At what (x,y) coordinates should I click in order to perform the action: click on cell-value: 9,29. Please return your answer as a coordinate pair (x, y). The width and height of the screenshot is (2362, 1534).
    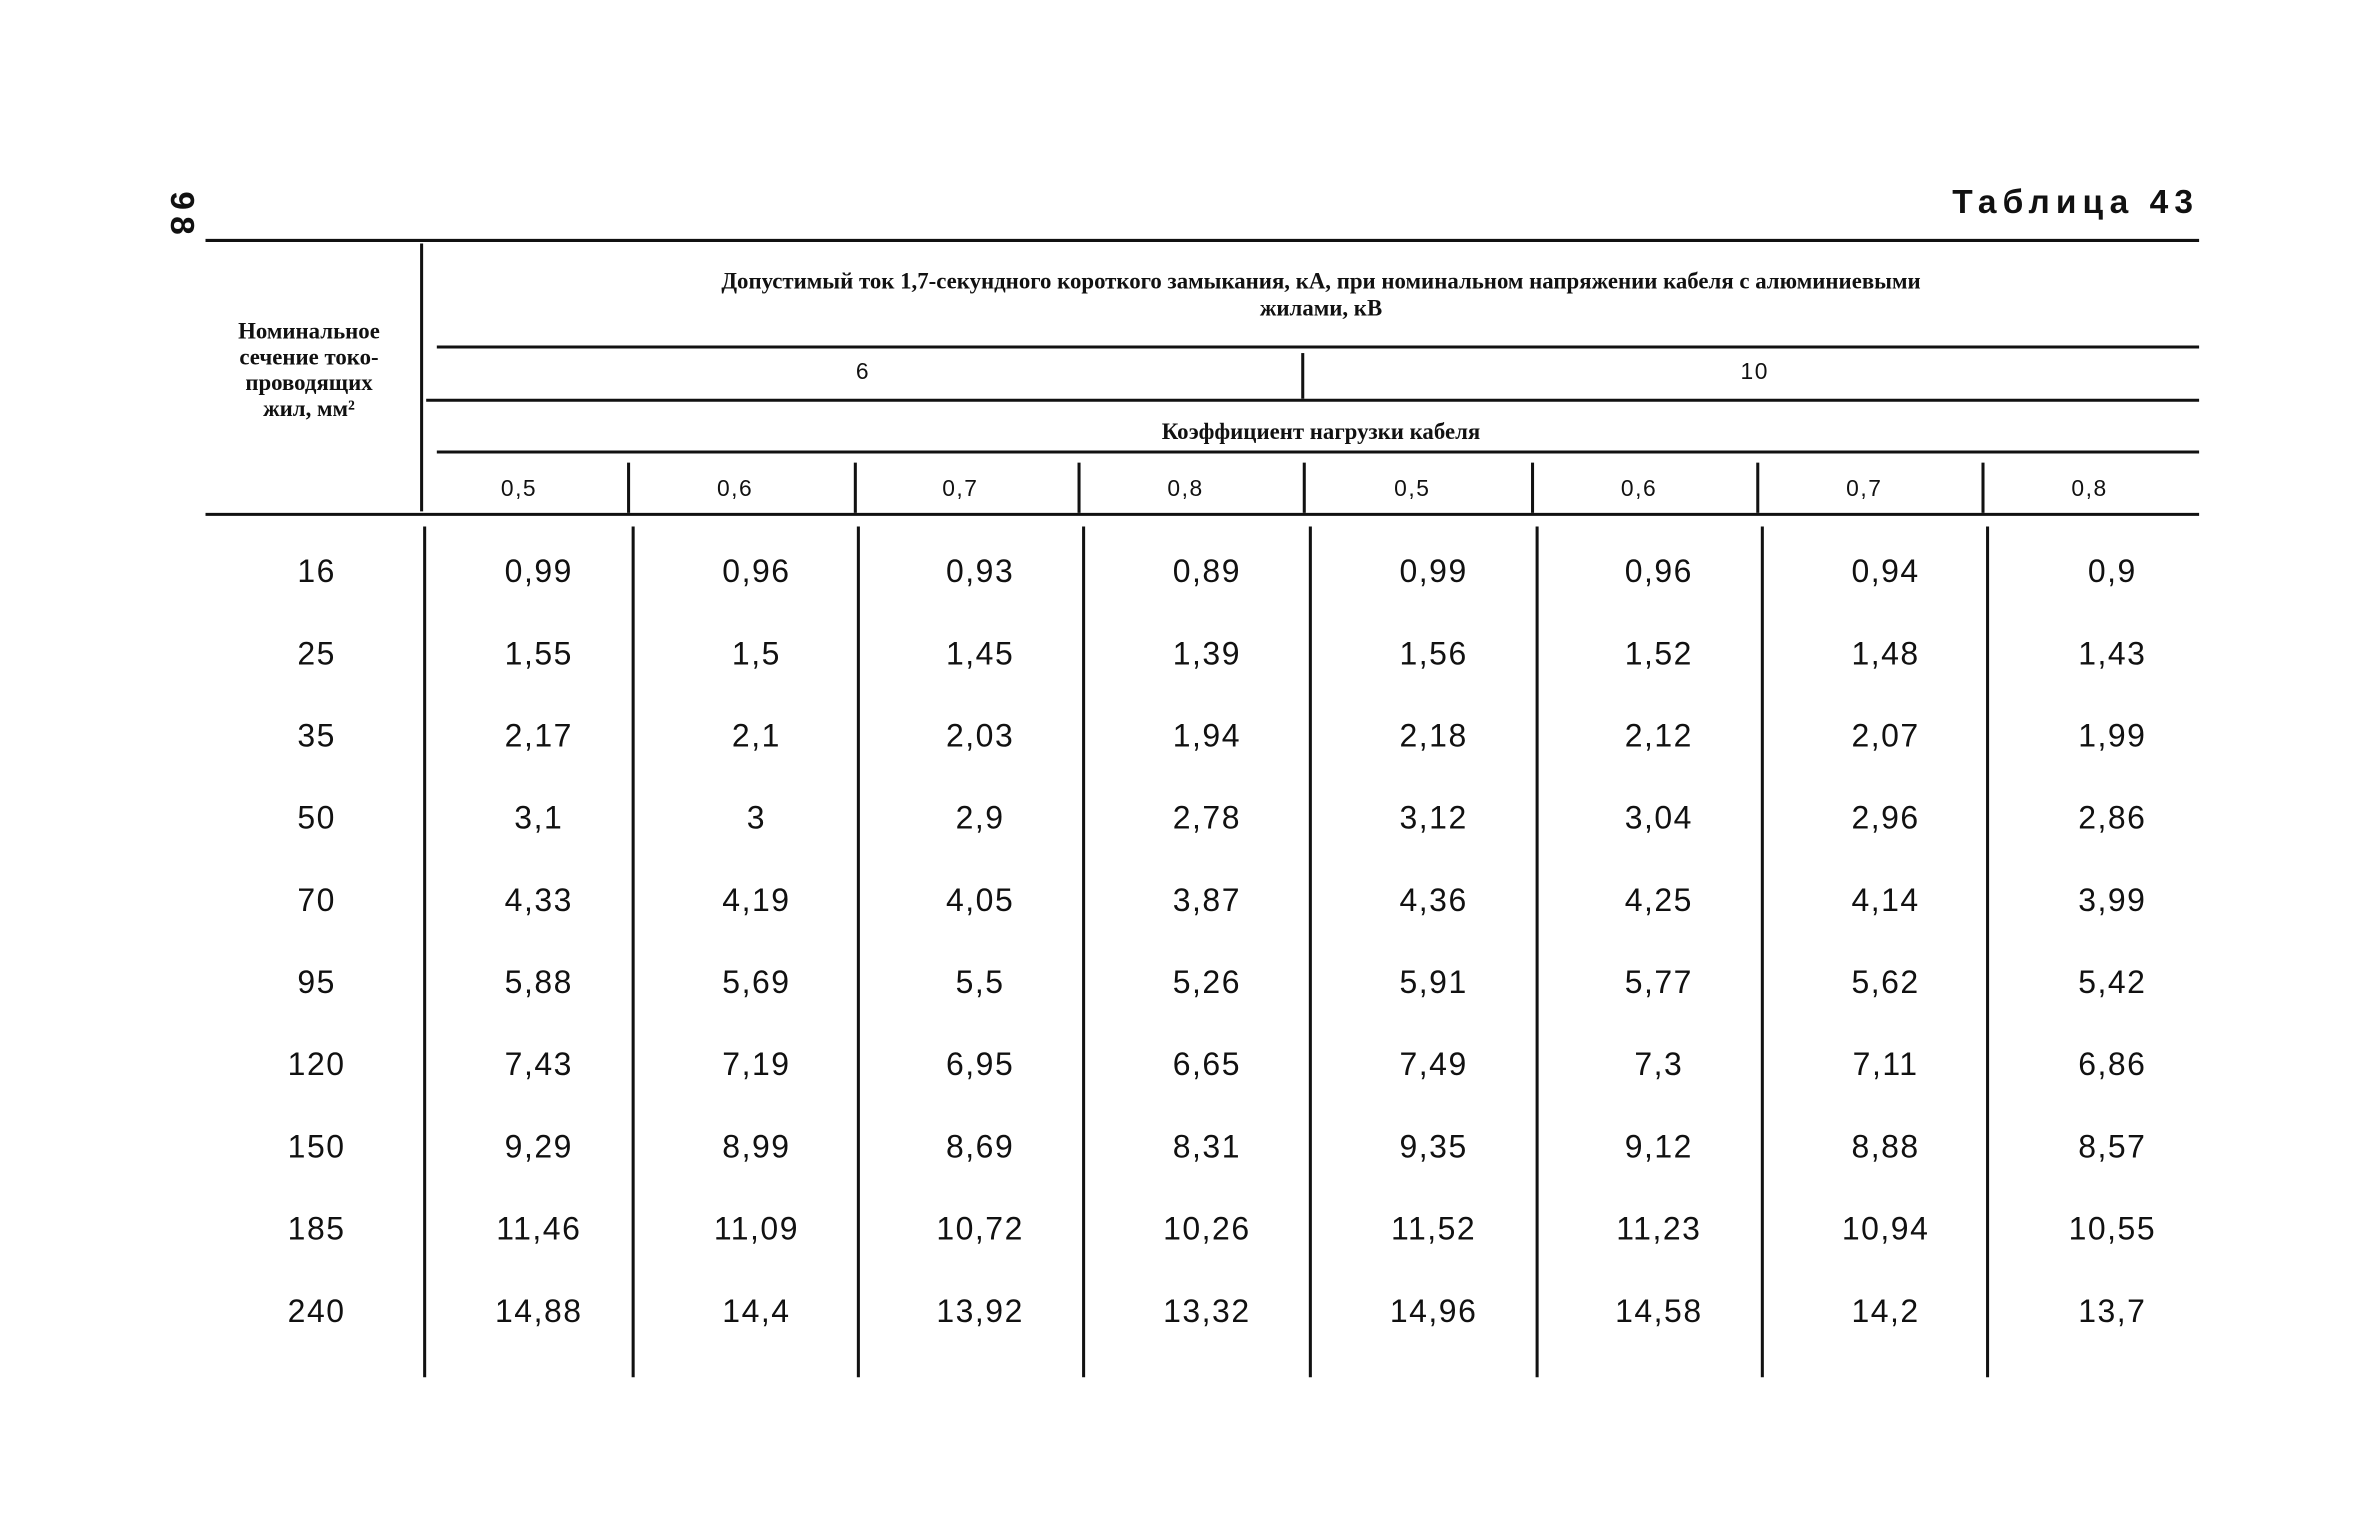
    Looking at the image, I should click on (539, 1146).